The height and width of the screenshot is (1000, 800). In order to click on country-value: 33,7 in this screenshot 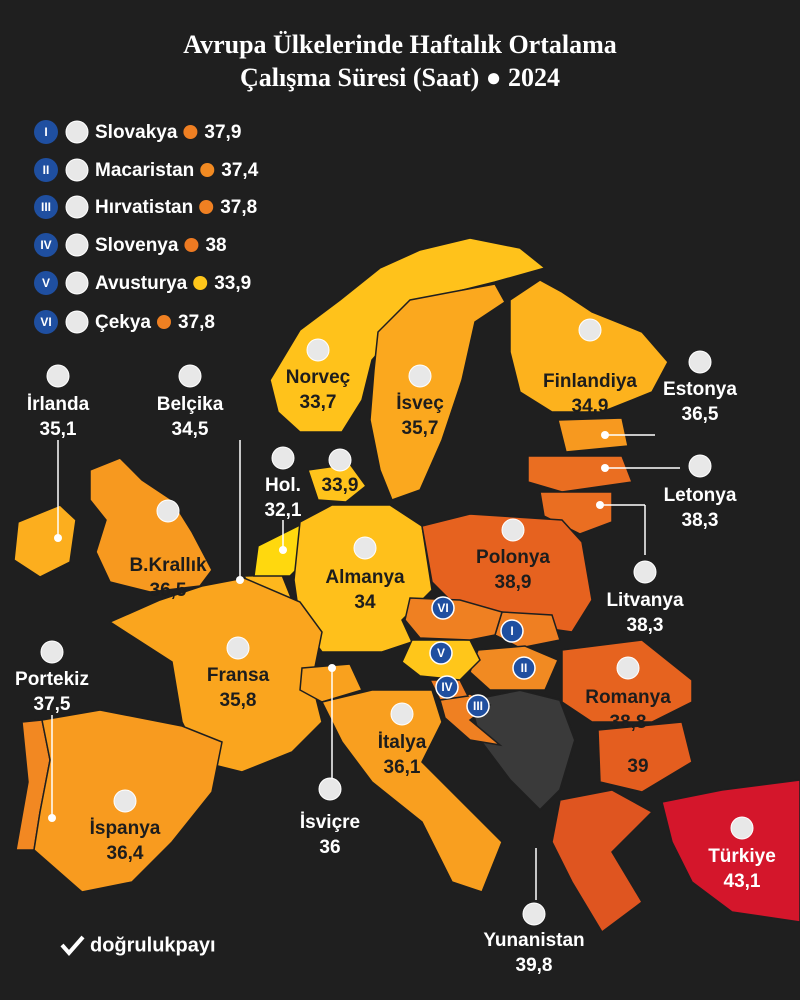, I will do `click(318, 402)`.